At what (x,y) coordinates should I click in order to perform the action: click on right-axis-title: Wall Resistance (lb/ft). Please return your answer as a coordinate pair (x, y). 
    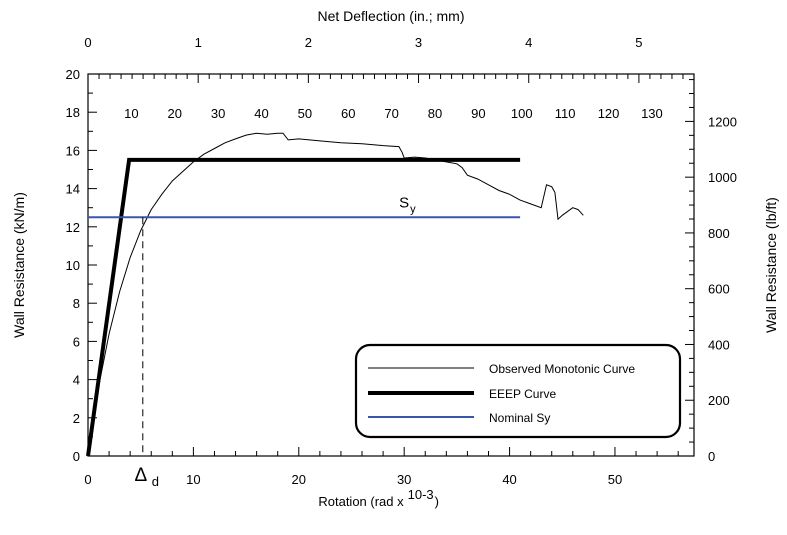
    Looking at the image, I should click on (771, 265).